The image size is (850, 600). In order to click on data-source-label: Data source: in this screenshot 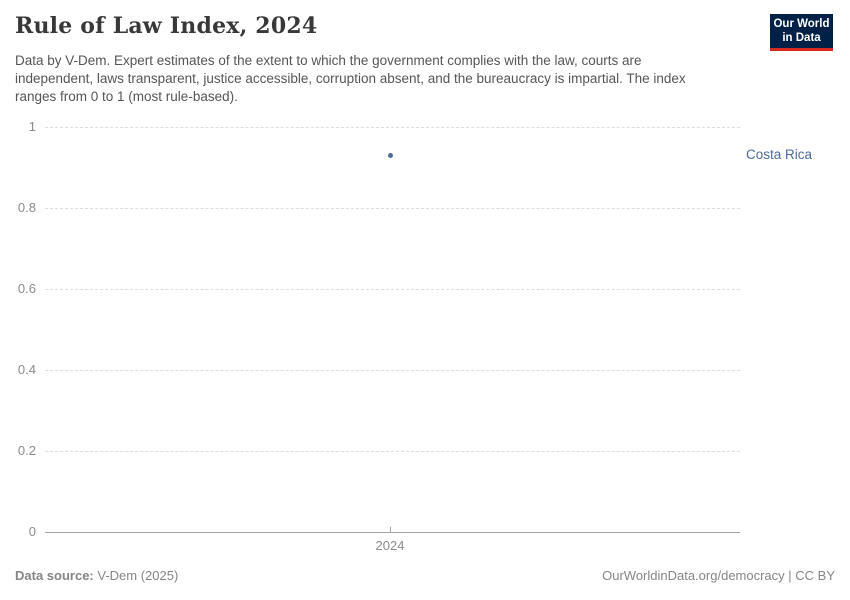, I will do `click(54, 575)`.